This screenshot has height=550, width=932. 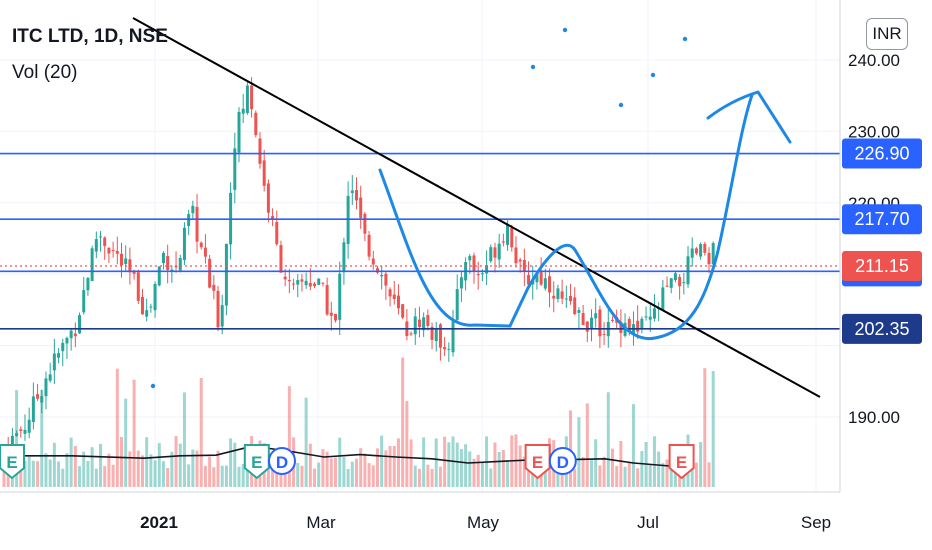 I want to click on price-label-text: 202.35, so click(x=881, y=329).